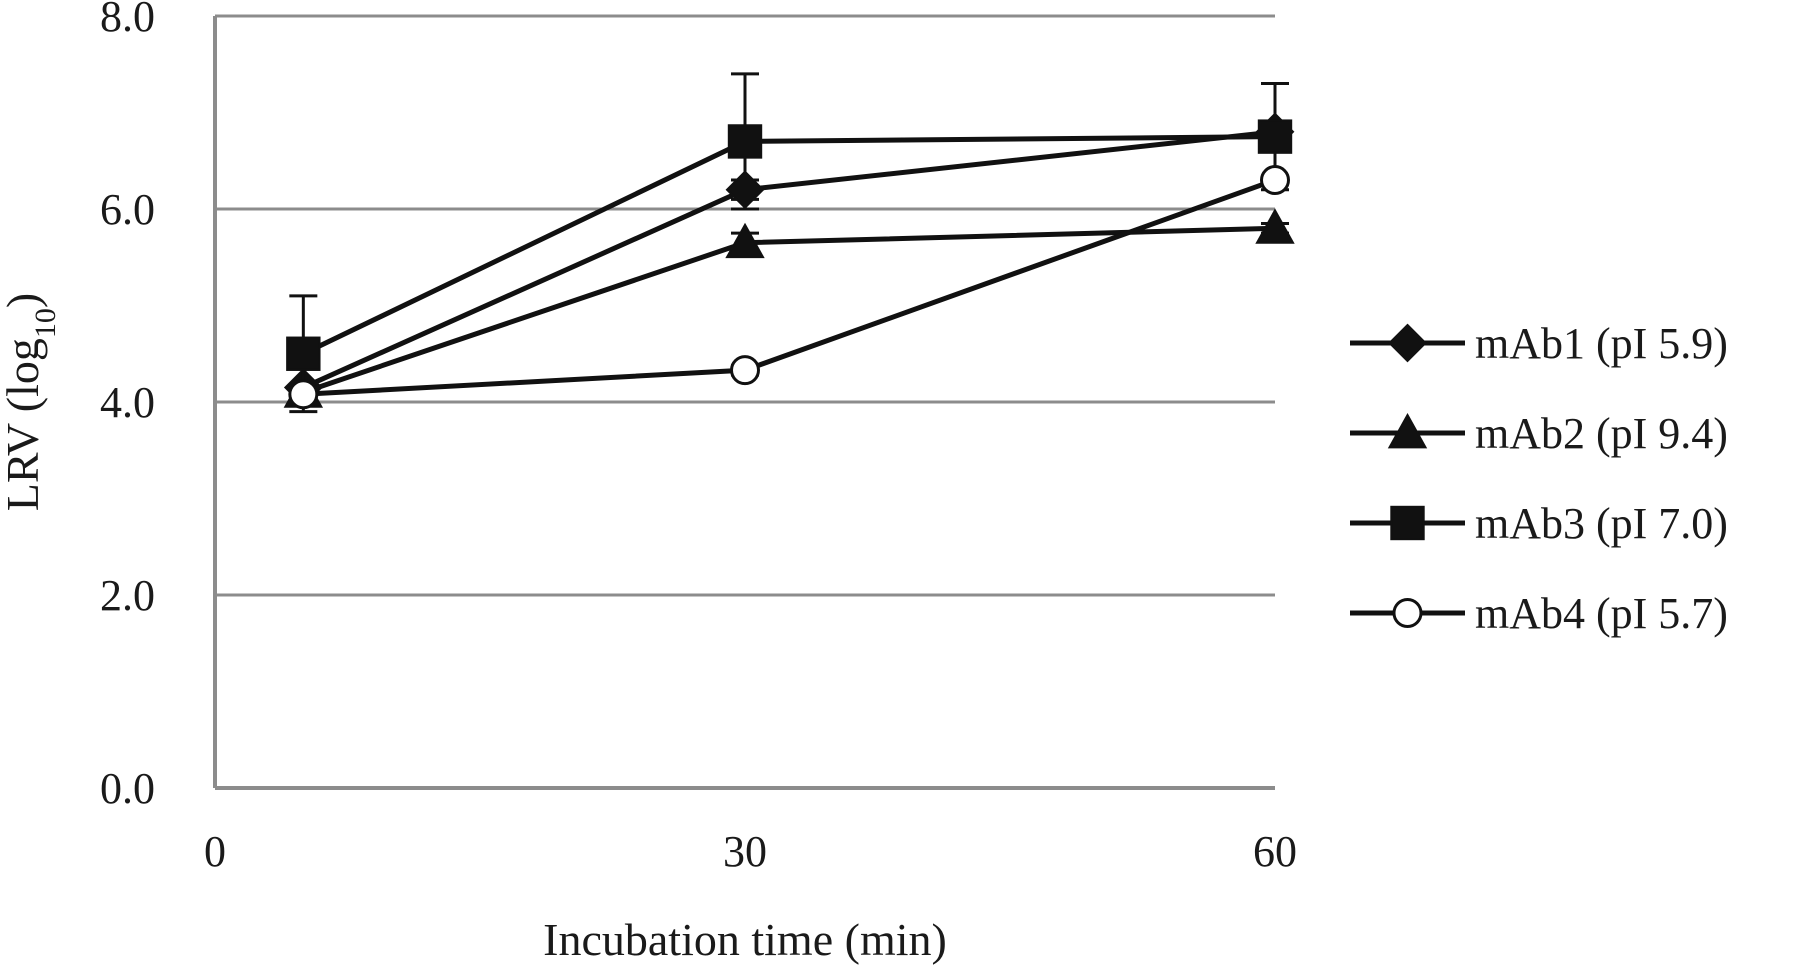  I want to click on legend-label: mAb4 (pI 5.7), so click(1601, 613).